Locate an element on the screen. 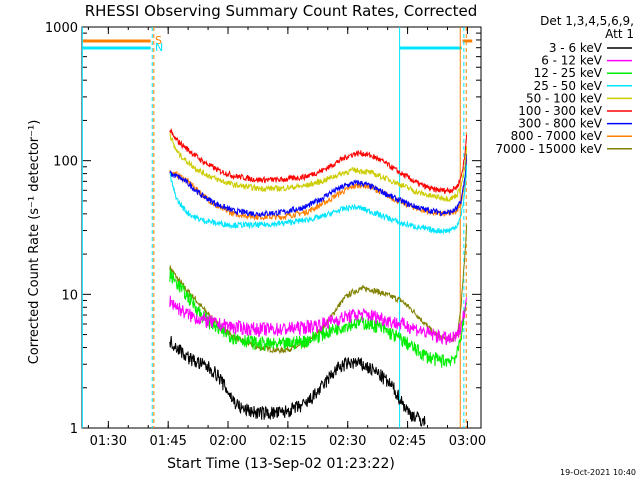 The width and height of the screenshot is (640, 480). legend-entry-label: 12 - 25 keV is located at coordinates (568, 73).